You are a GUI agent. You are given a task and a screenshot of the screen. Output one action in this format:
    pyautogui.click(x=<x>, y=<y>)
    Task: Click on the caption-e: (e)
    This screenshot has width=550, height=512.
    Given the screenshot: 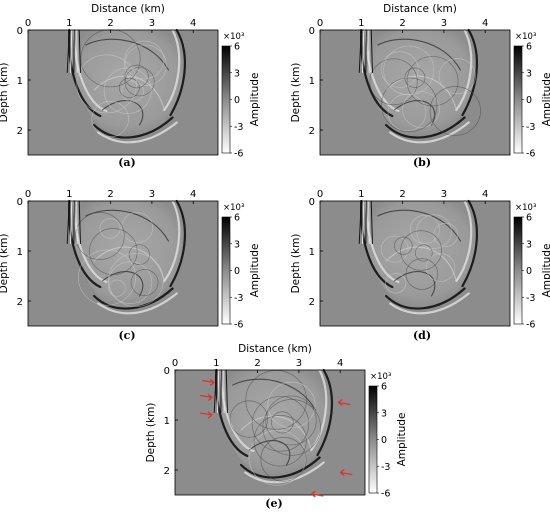 What is the action you would take?
    pyautogui.click(x=274, y=503)
    